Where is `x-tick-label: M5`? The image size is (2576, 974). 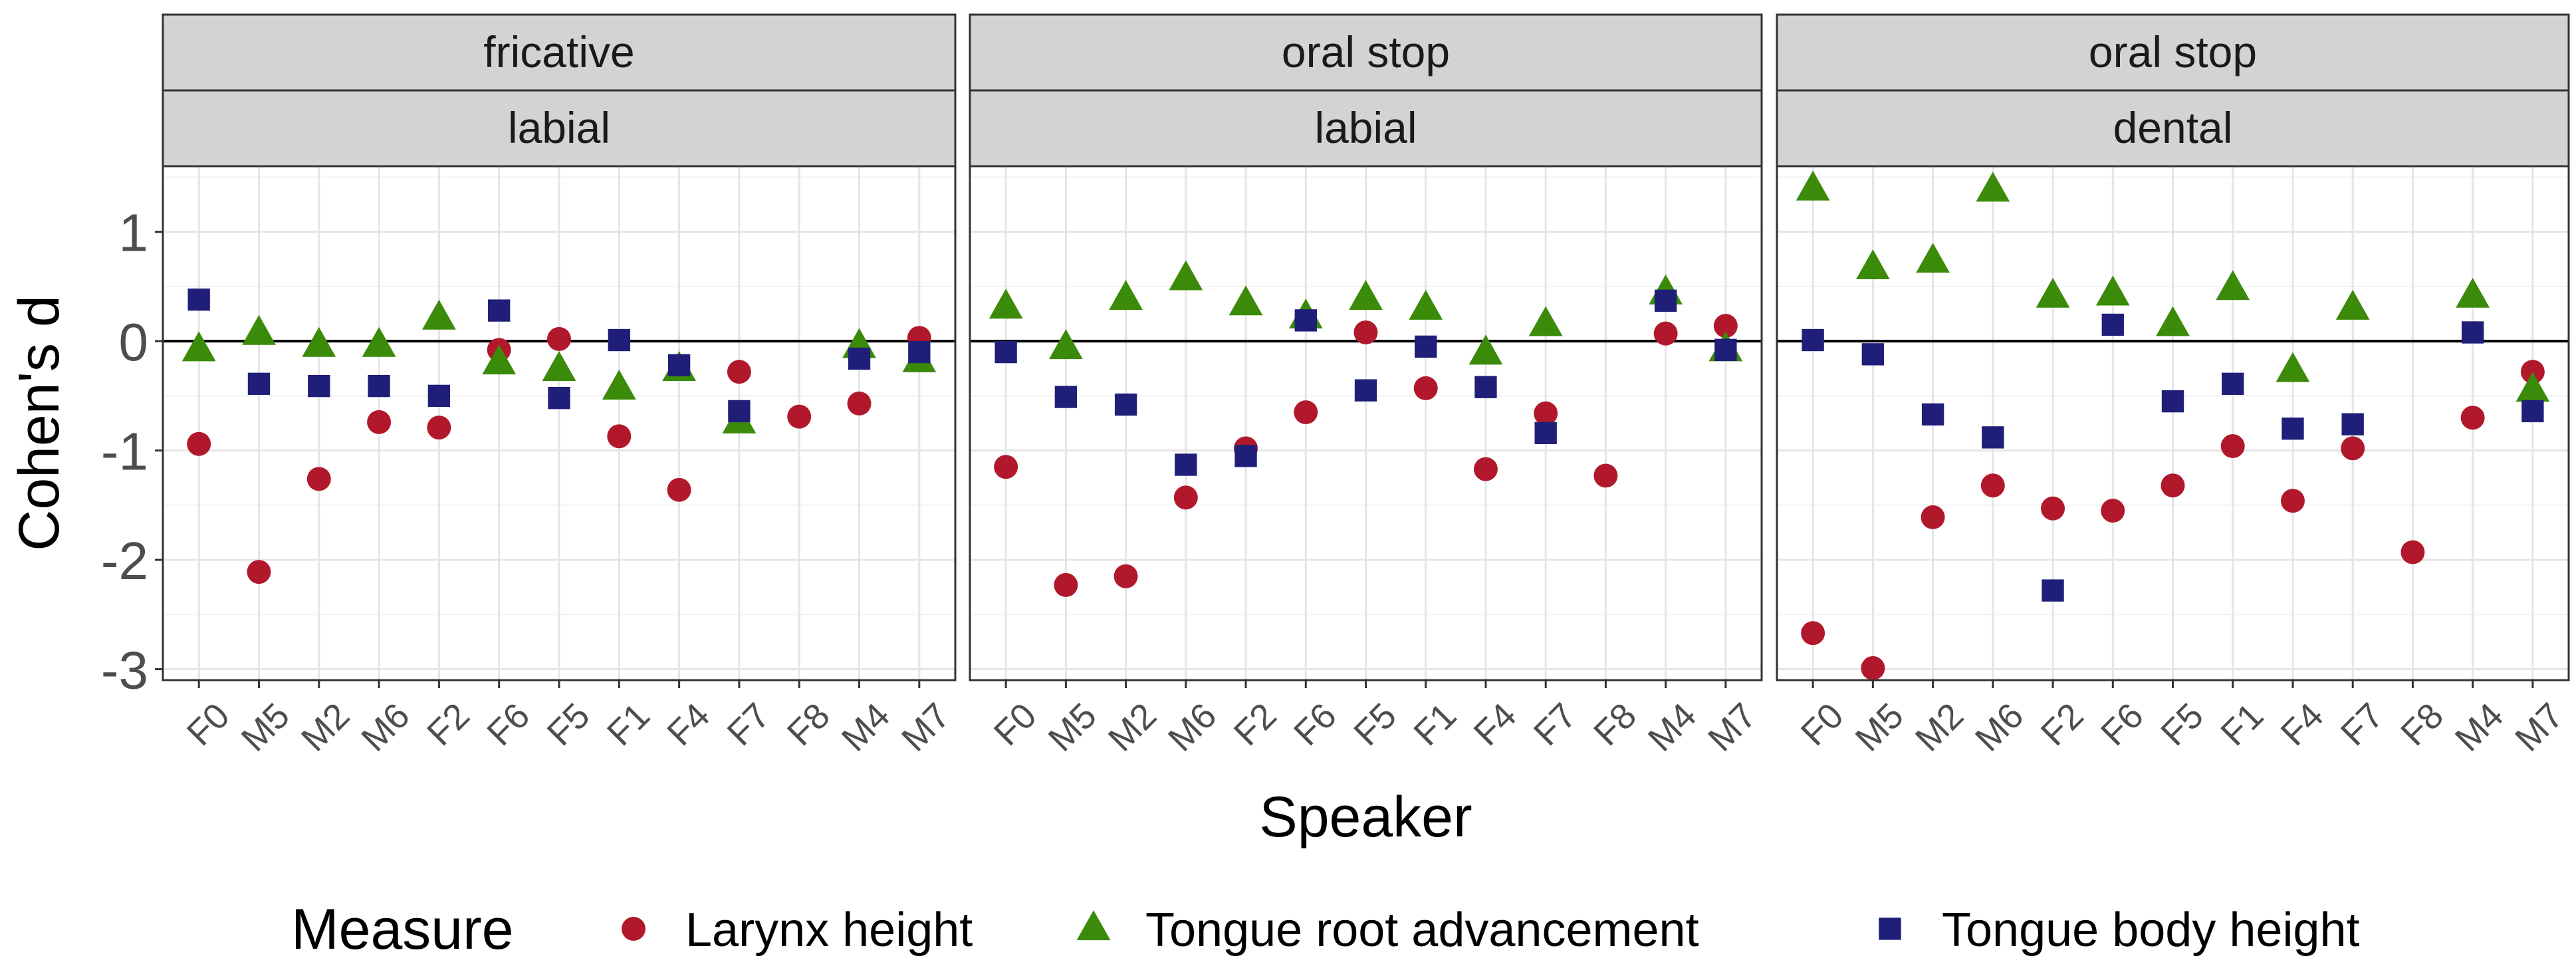 x-tick-label: M5 is located at coordinates (1072, 727).